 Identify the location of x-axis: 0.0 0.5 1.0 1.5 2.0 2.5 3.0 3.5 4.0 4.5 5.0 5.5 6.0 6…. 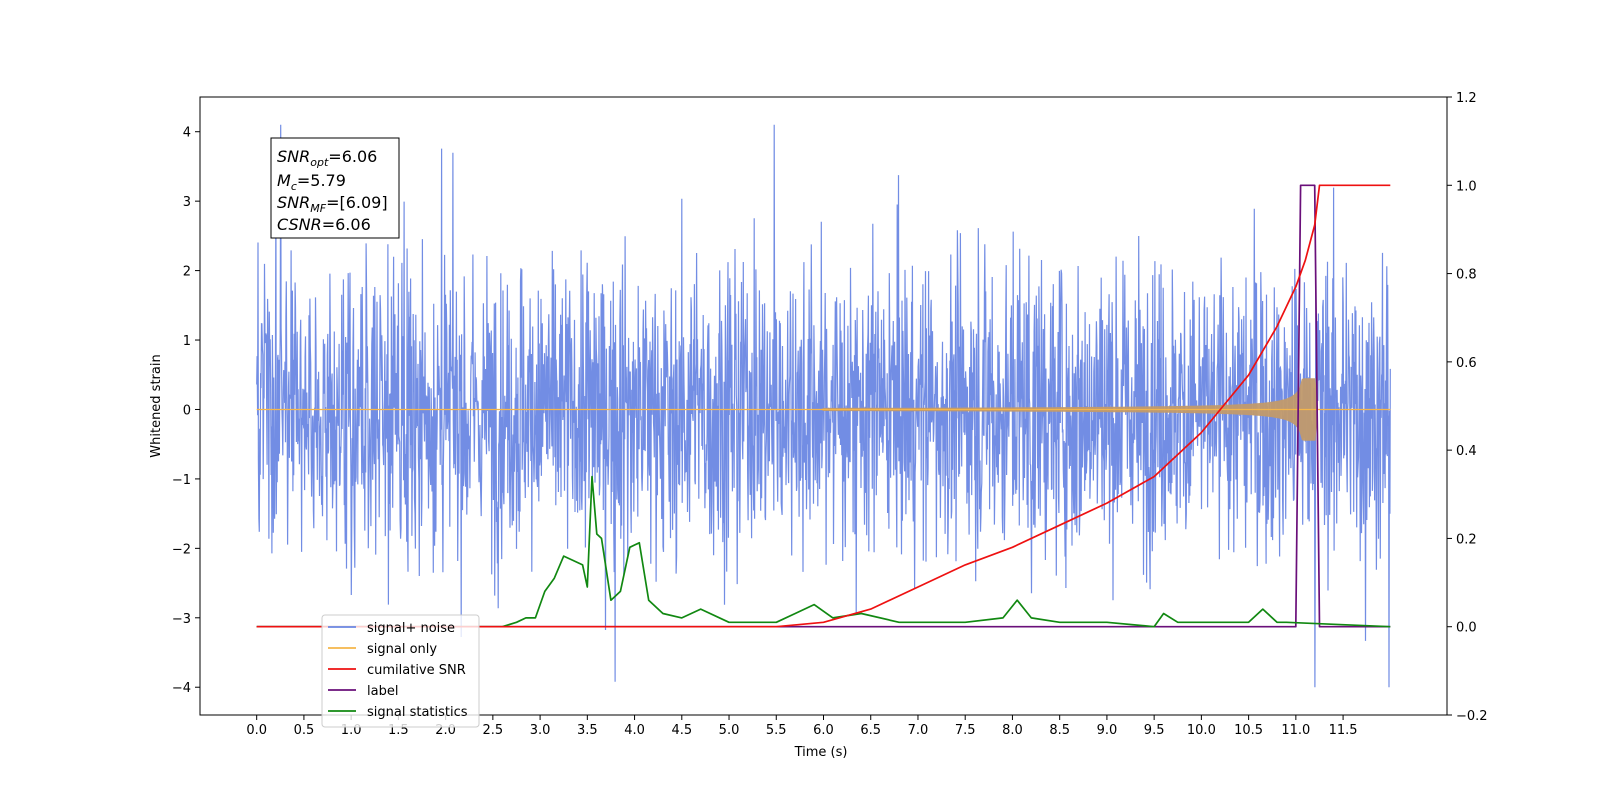
(802, 726).